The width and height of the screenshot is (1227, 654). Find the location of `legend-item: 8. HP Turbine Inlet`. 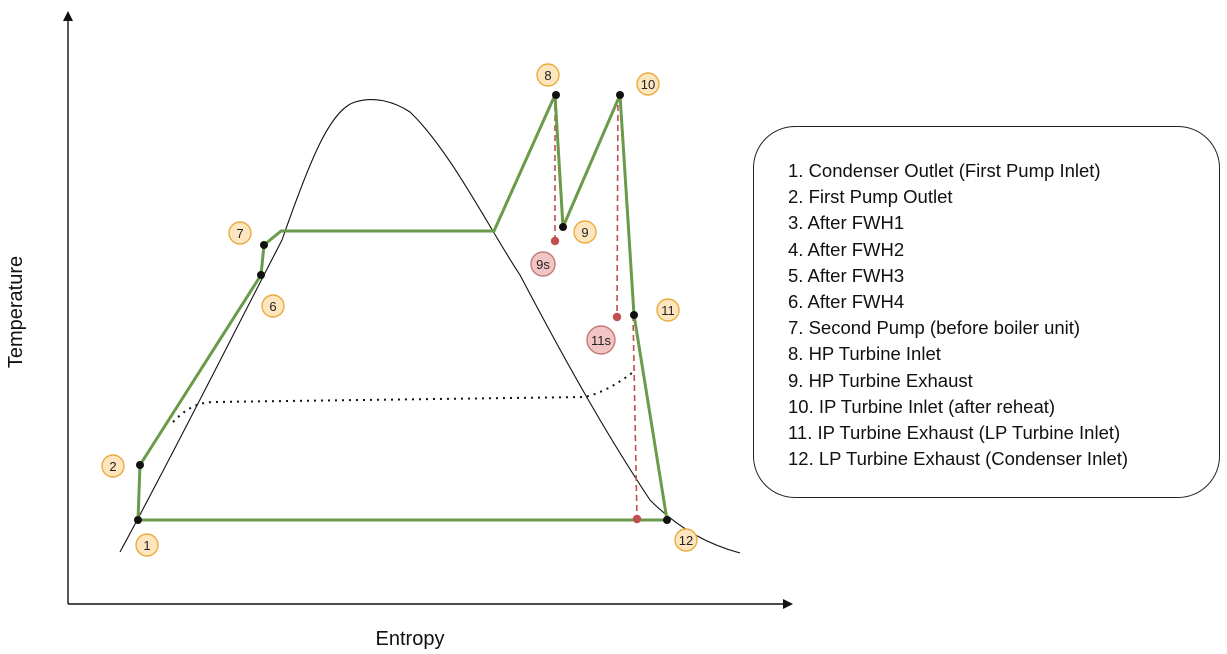

legend-item: 8. HP Turbine Inlet is located at coordinates (864, 354).